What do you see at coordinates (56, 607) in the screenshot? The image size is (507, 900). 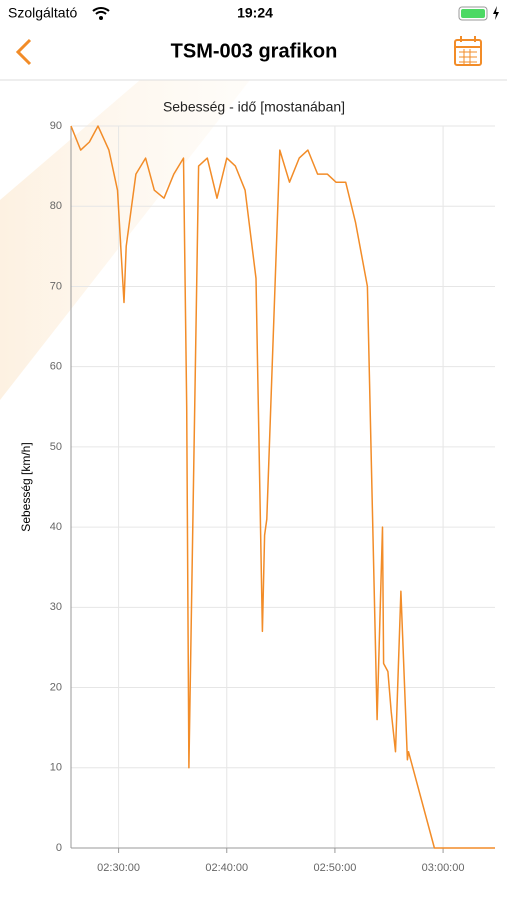 I see `y-tick-label: 30` at bounding box center [56, 607].